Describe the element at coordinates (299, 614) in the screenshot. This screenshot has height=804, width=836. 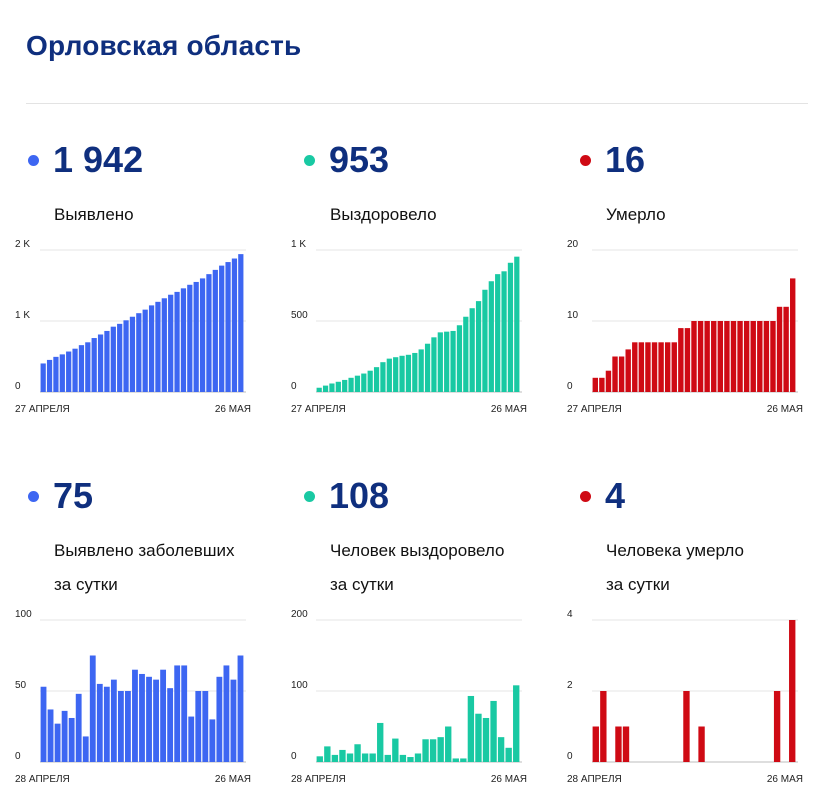
I see `y-tick-label: 200` at that location.